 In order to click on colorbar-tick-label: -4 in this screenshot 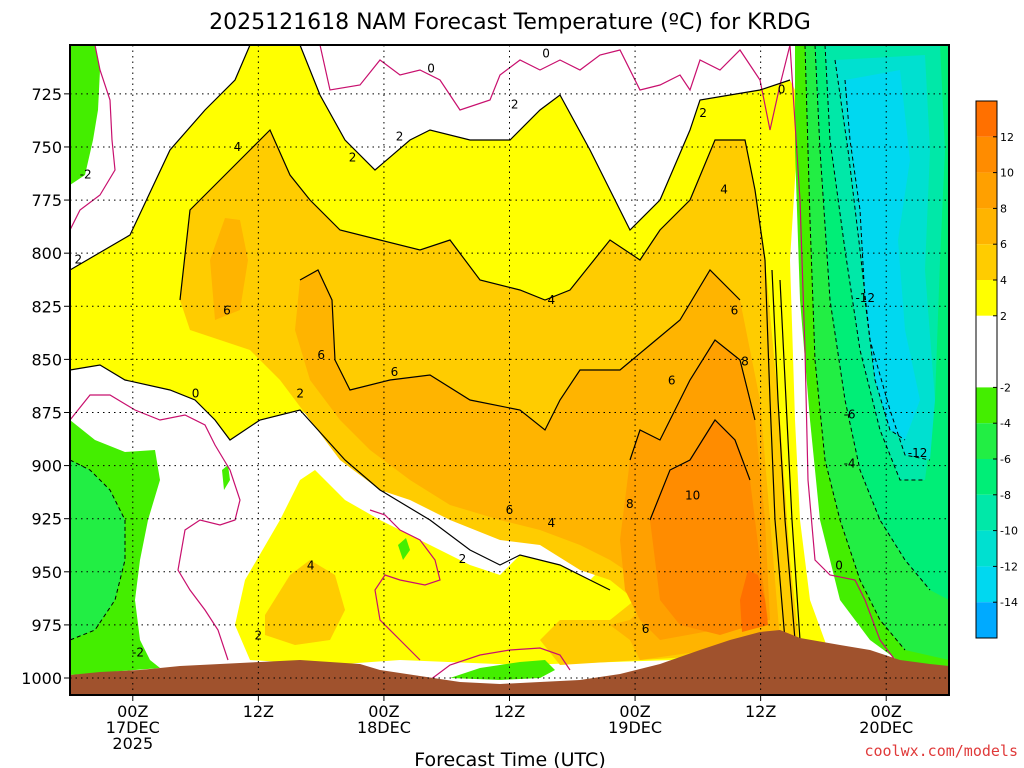, I will do `click(1005, 423)`.